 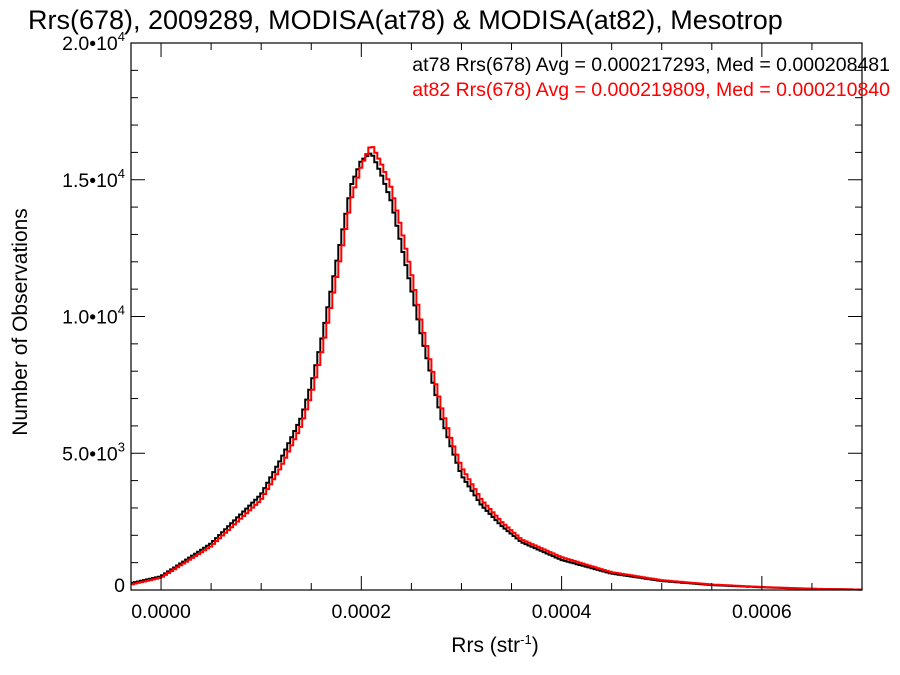 What do you see at coordinates (93, 452) in the screenshot?
I see `y-tick-label: 5.0•103` at bounding box center [93, 452].